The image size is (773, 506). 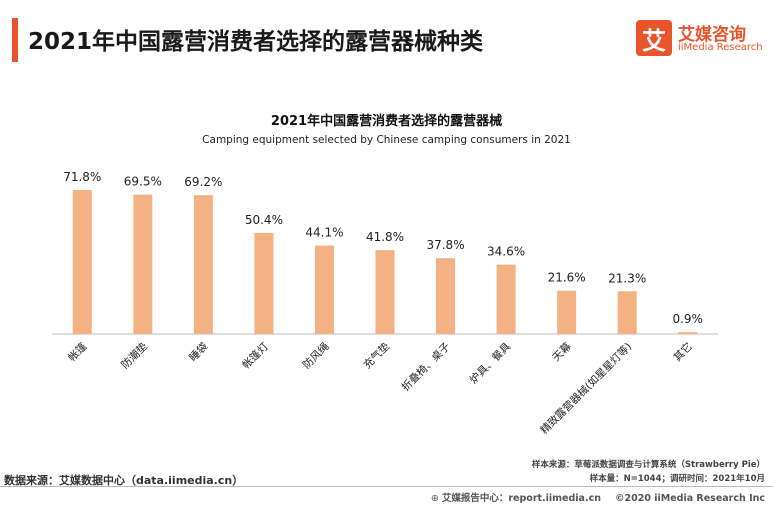 I want to click on data-label: 69.5%, so click(x=143, y=182).